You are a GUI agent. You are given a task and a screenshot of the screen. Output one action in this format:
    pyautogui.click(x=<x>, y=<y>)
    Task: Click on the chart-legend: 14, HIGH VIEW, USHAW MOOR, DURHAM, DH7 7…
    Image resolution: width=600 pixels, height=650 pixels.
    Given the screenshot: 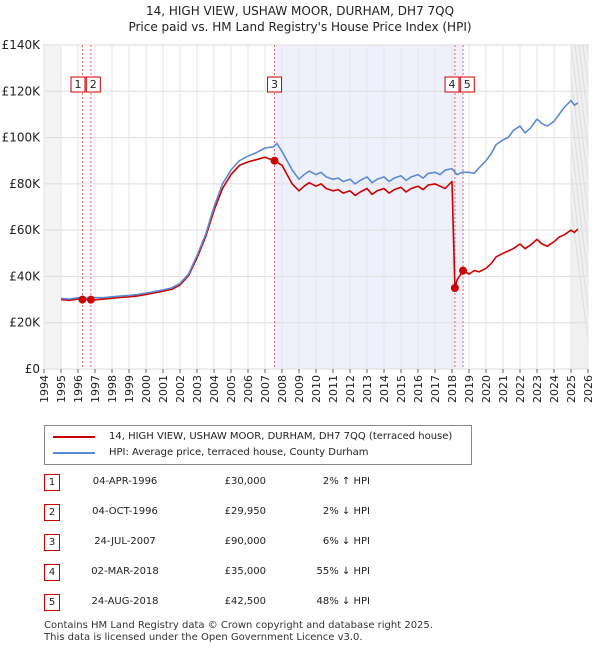 What is the action you would take?
    pyautogui.click(x=258, y=445)
    